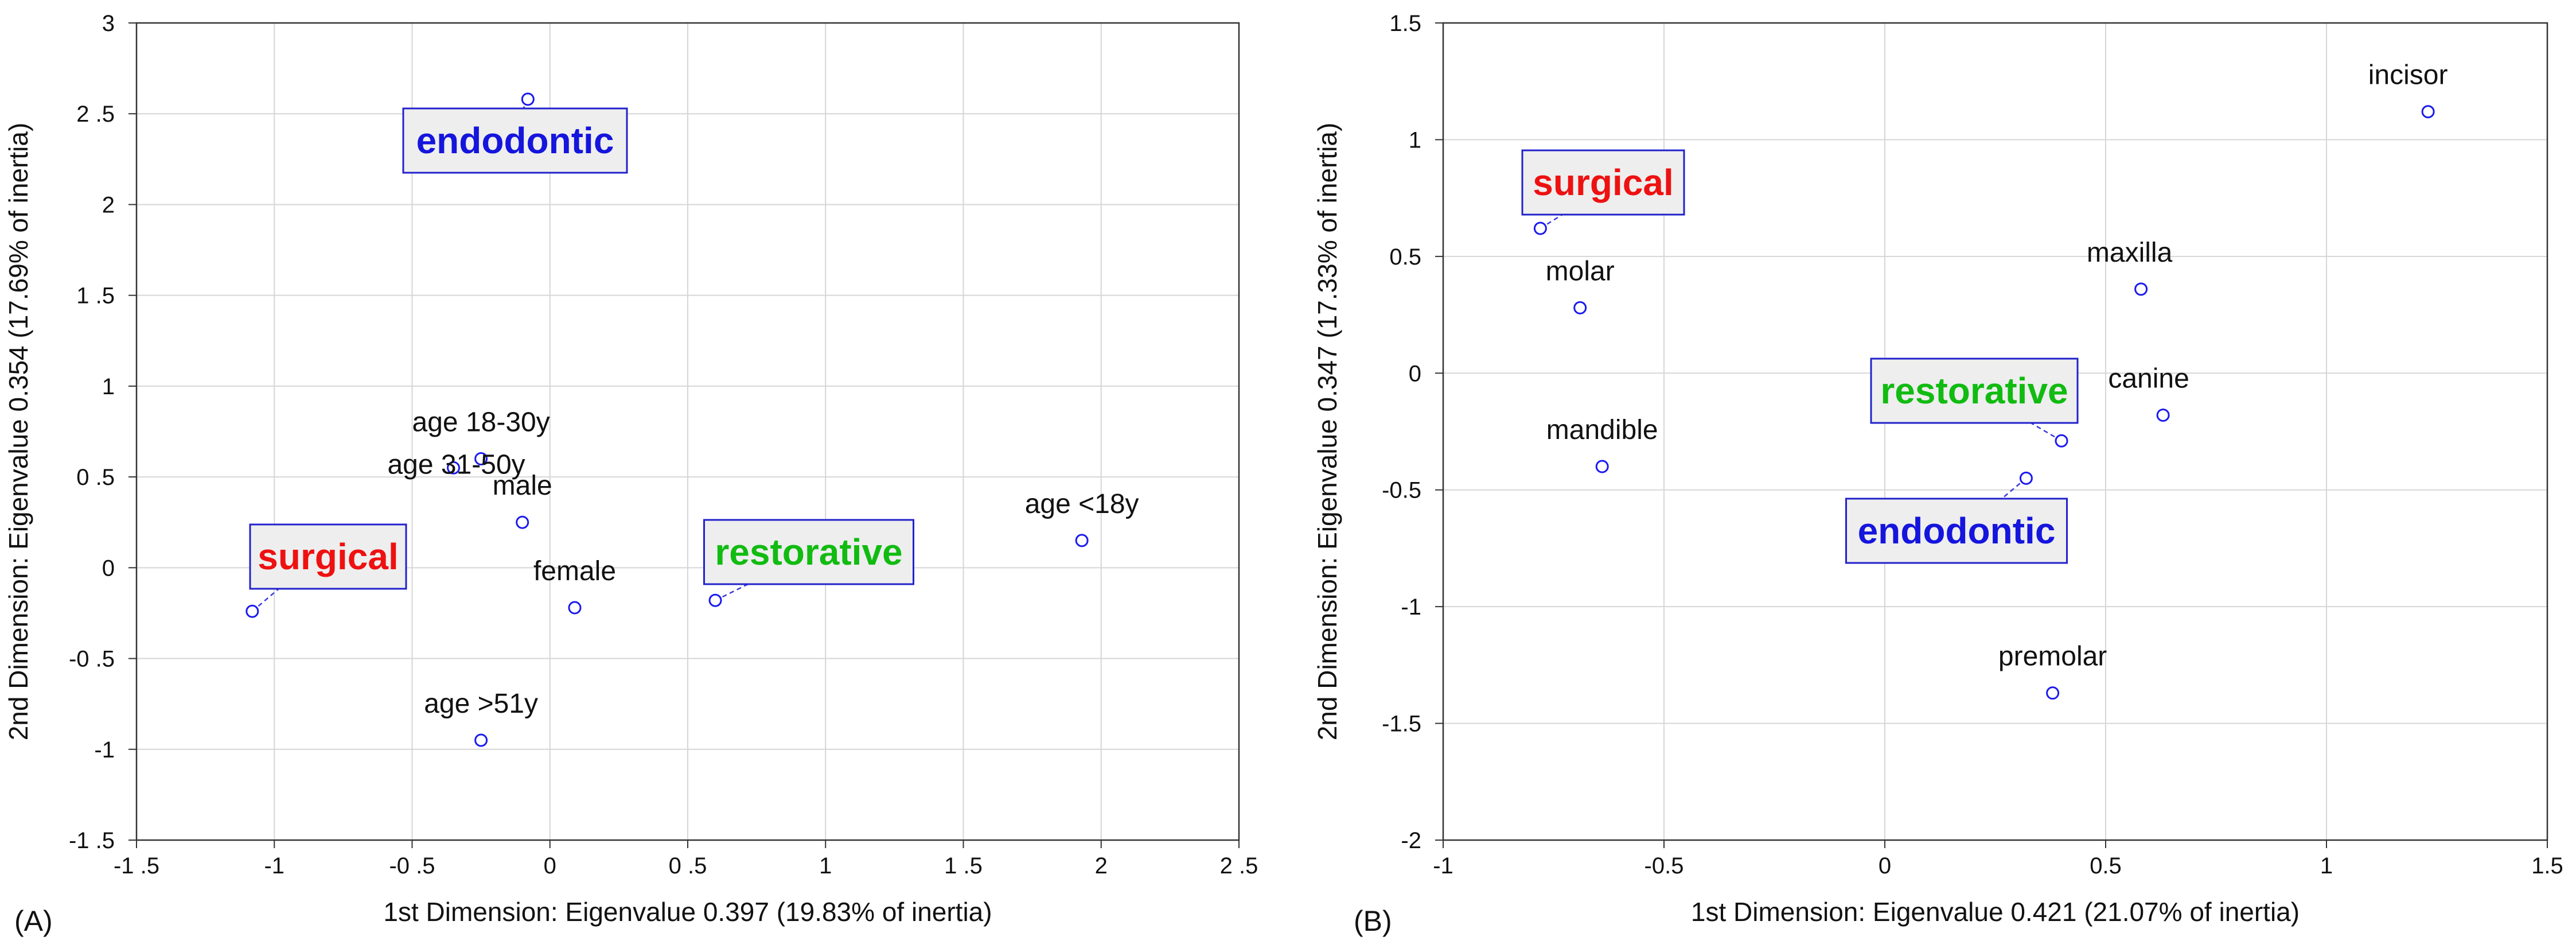 This screenshot has width=2576, height=952. Describe the element at coordinates (963, 866) in the screenshot. I see `x-tick-label: 1 .5` at that location.